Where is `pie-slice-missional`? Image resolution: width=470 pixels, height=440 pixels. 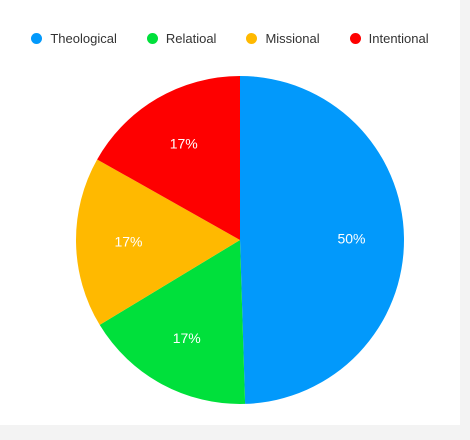
pie-slice-missional is located at coordinates (157, 242).